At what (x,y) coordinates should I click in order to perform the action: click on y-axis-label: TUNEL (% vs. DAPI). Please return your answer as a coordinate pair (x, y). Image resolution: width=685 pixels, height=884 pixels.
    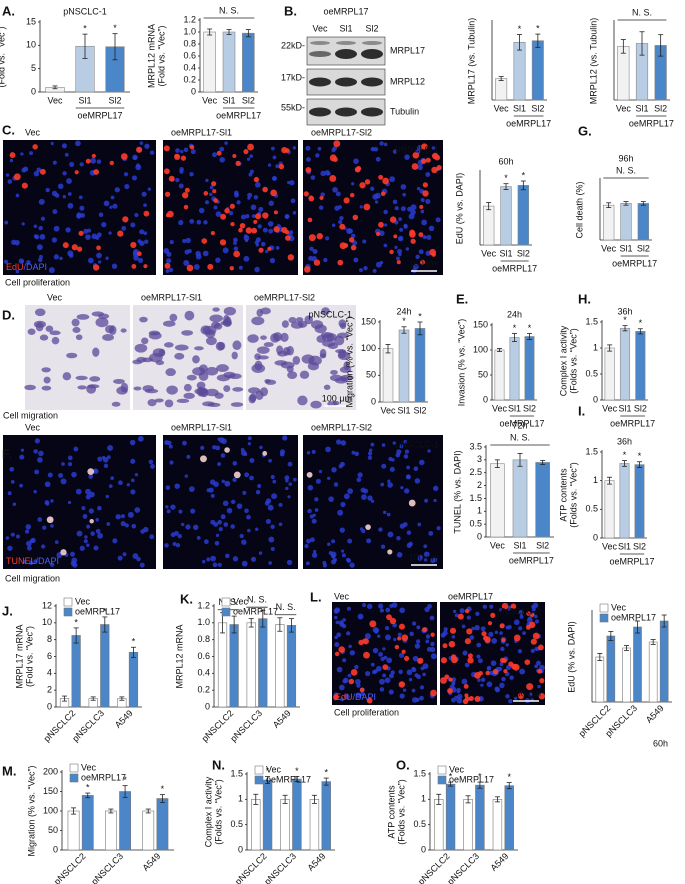
    Looking at the image, I should click on (457, 491).